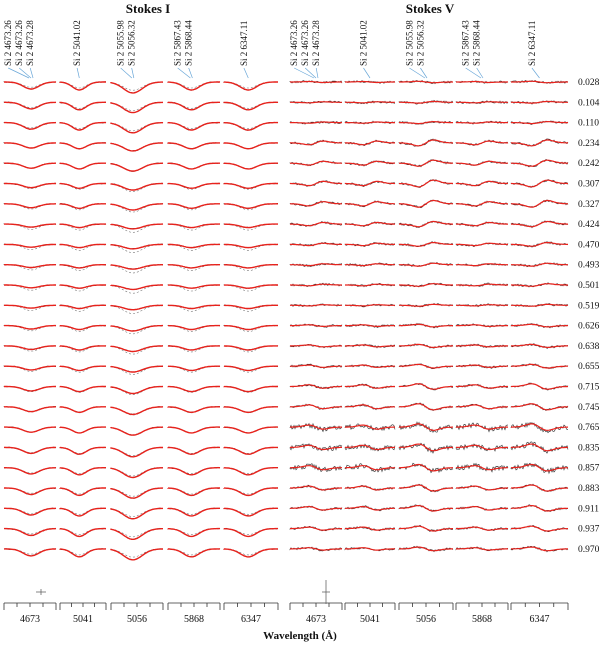  Describe the element at coordinates (136, 287) in the screenshot. I see `stokes-i-model-0.501-5056` at that location.